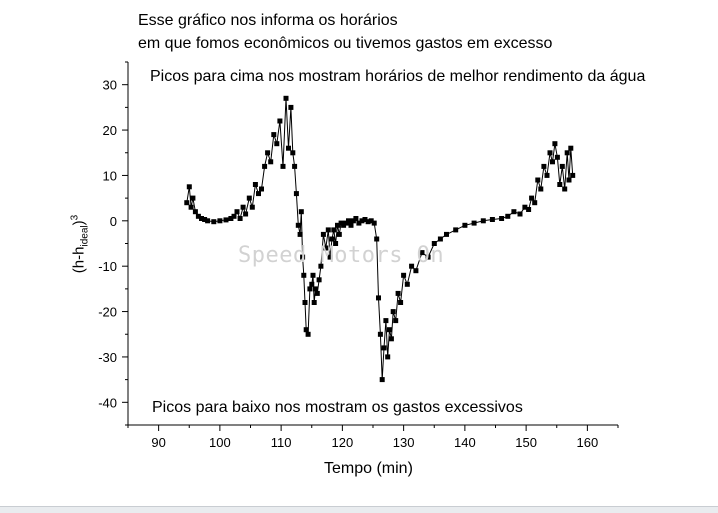 Image resolution: width=718 pixels, height=513 pixels. What do you see at coordinates (110, 85) in the screenshot?
I see `y-tick-label: 30` at bounding box center [110, 85].